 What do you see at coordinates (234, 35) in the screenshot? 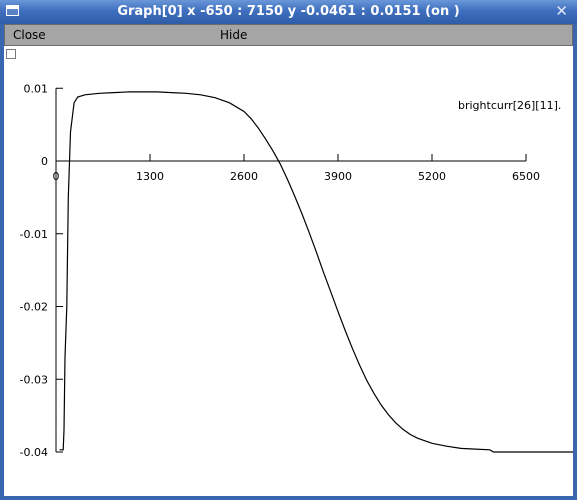
I see `hide-menu-button: Hide` at bounding box center [234, 35].